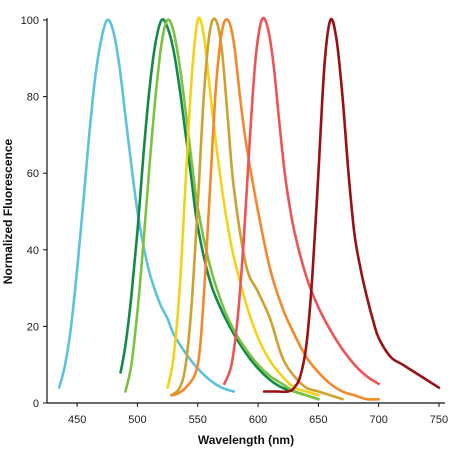 The width and height of the screenshot is (450, 450). Describe the element at coordinates (8, 211) in the screenshot. I see `y-axis-label: Normalized Fluorescence` at that location.